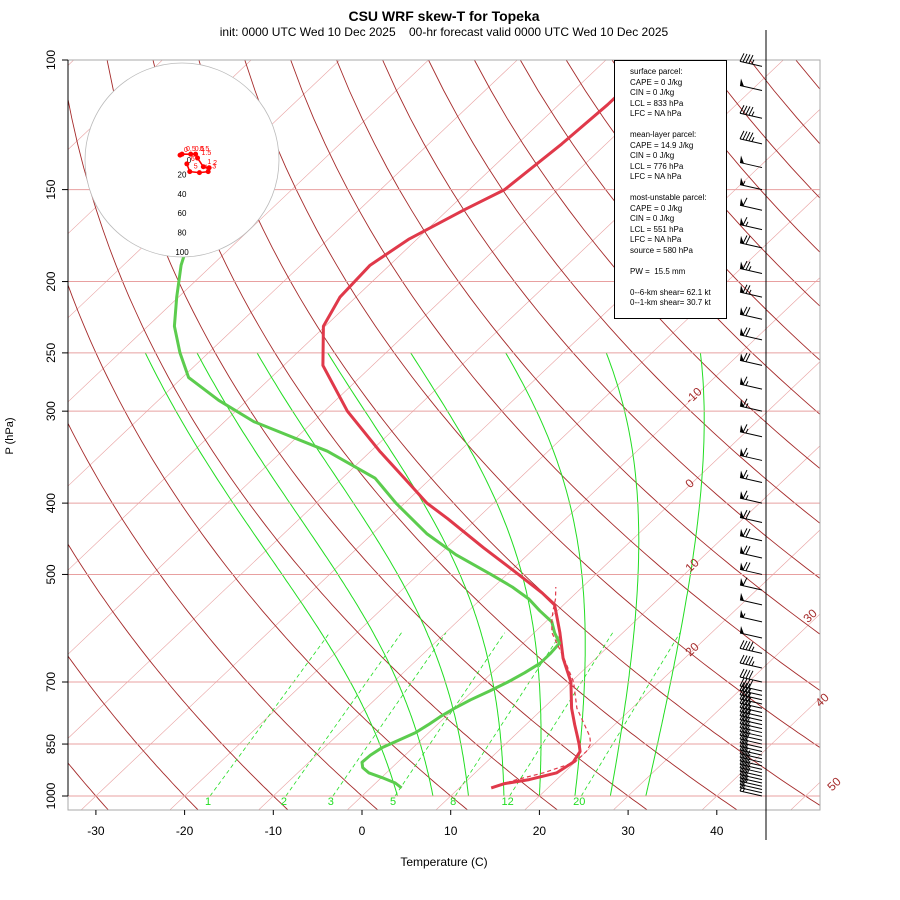 The height and width of the screenshot is (900, 900). Describe the element at coordinates (805, 795) in the screenshot. I see `isotherm-line` at that location.